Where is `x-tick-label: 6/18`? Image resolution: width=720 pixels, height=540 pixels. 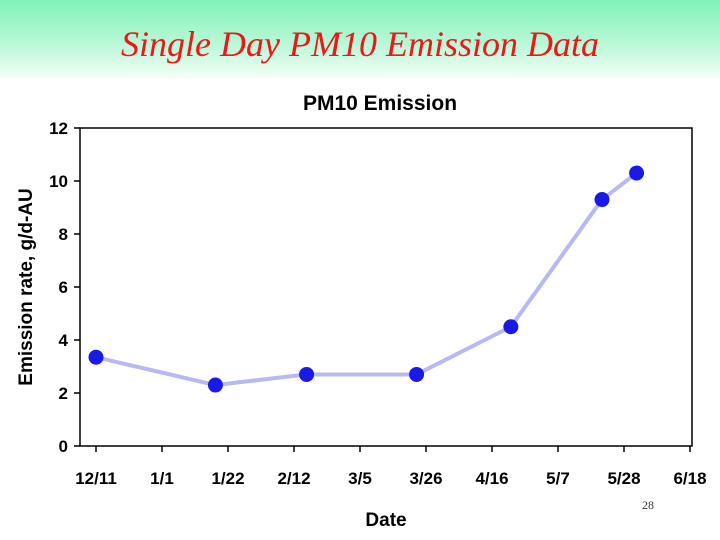 x-tick-label: 6/18 is located at coordinates (689, 478).